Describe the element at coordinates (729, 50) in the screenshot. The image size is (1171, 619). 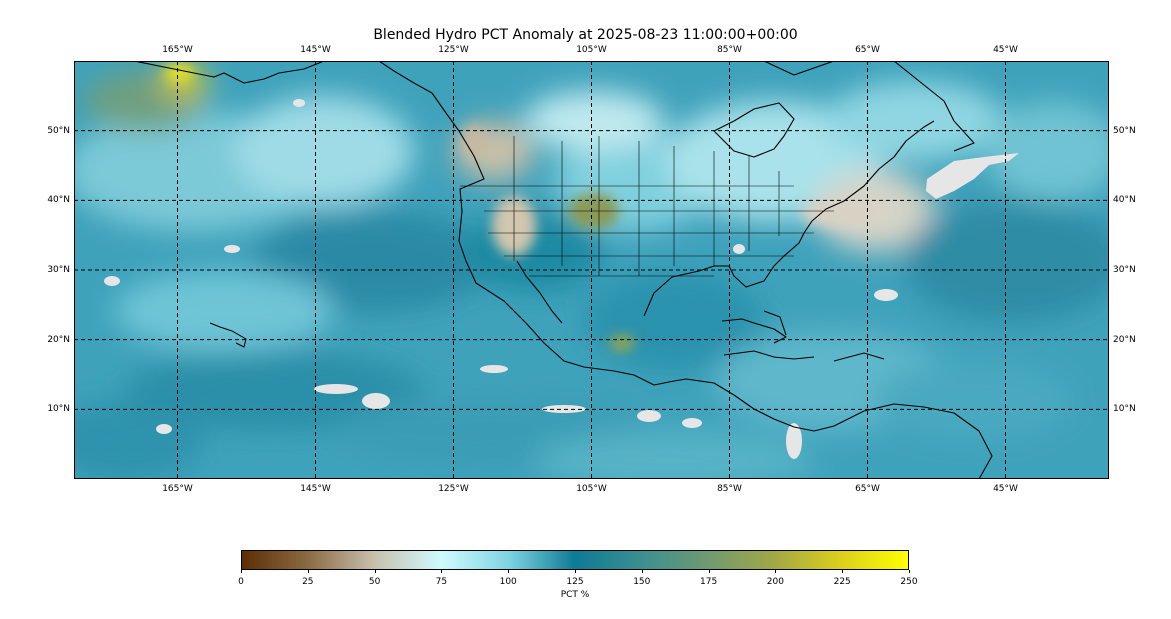
I see `lon-tick-label-top: 85°W` at that location.